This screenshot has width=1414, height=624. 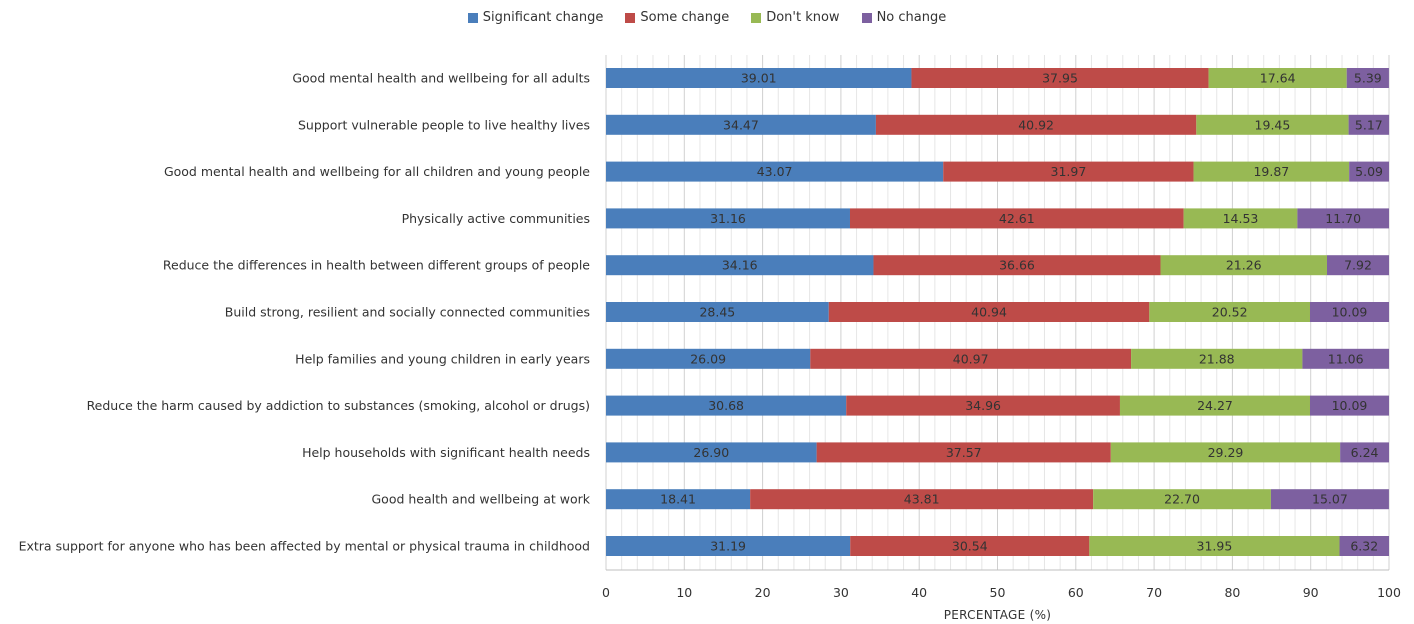 What do you see at coordinates (911, 17) in the screenshot?
I see `legend-label: No change` at bounding box center [911, 17].